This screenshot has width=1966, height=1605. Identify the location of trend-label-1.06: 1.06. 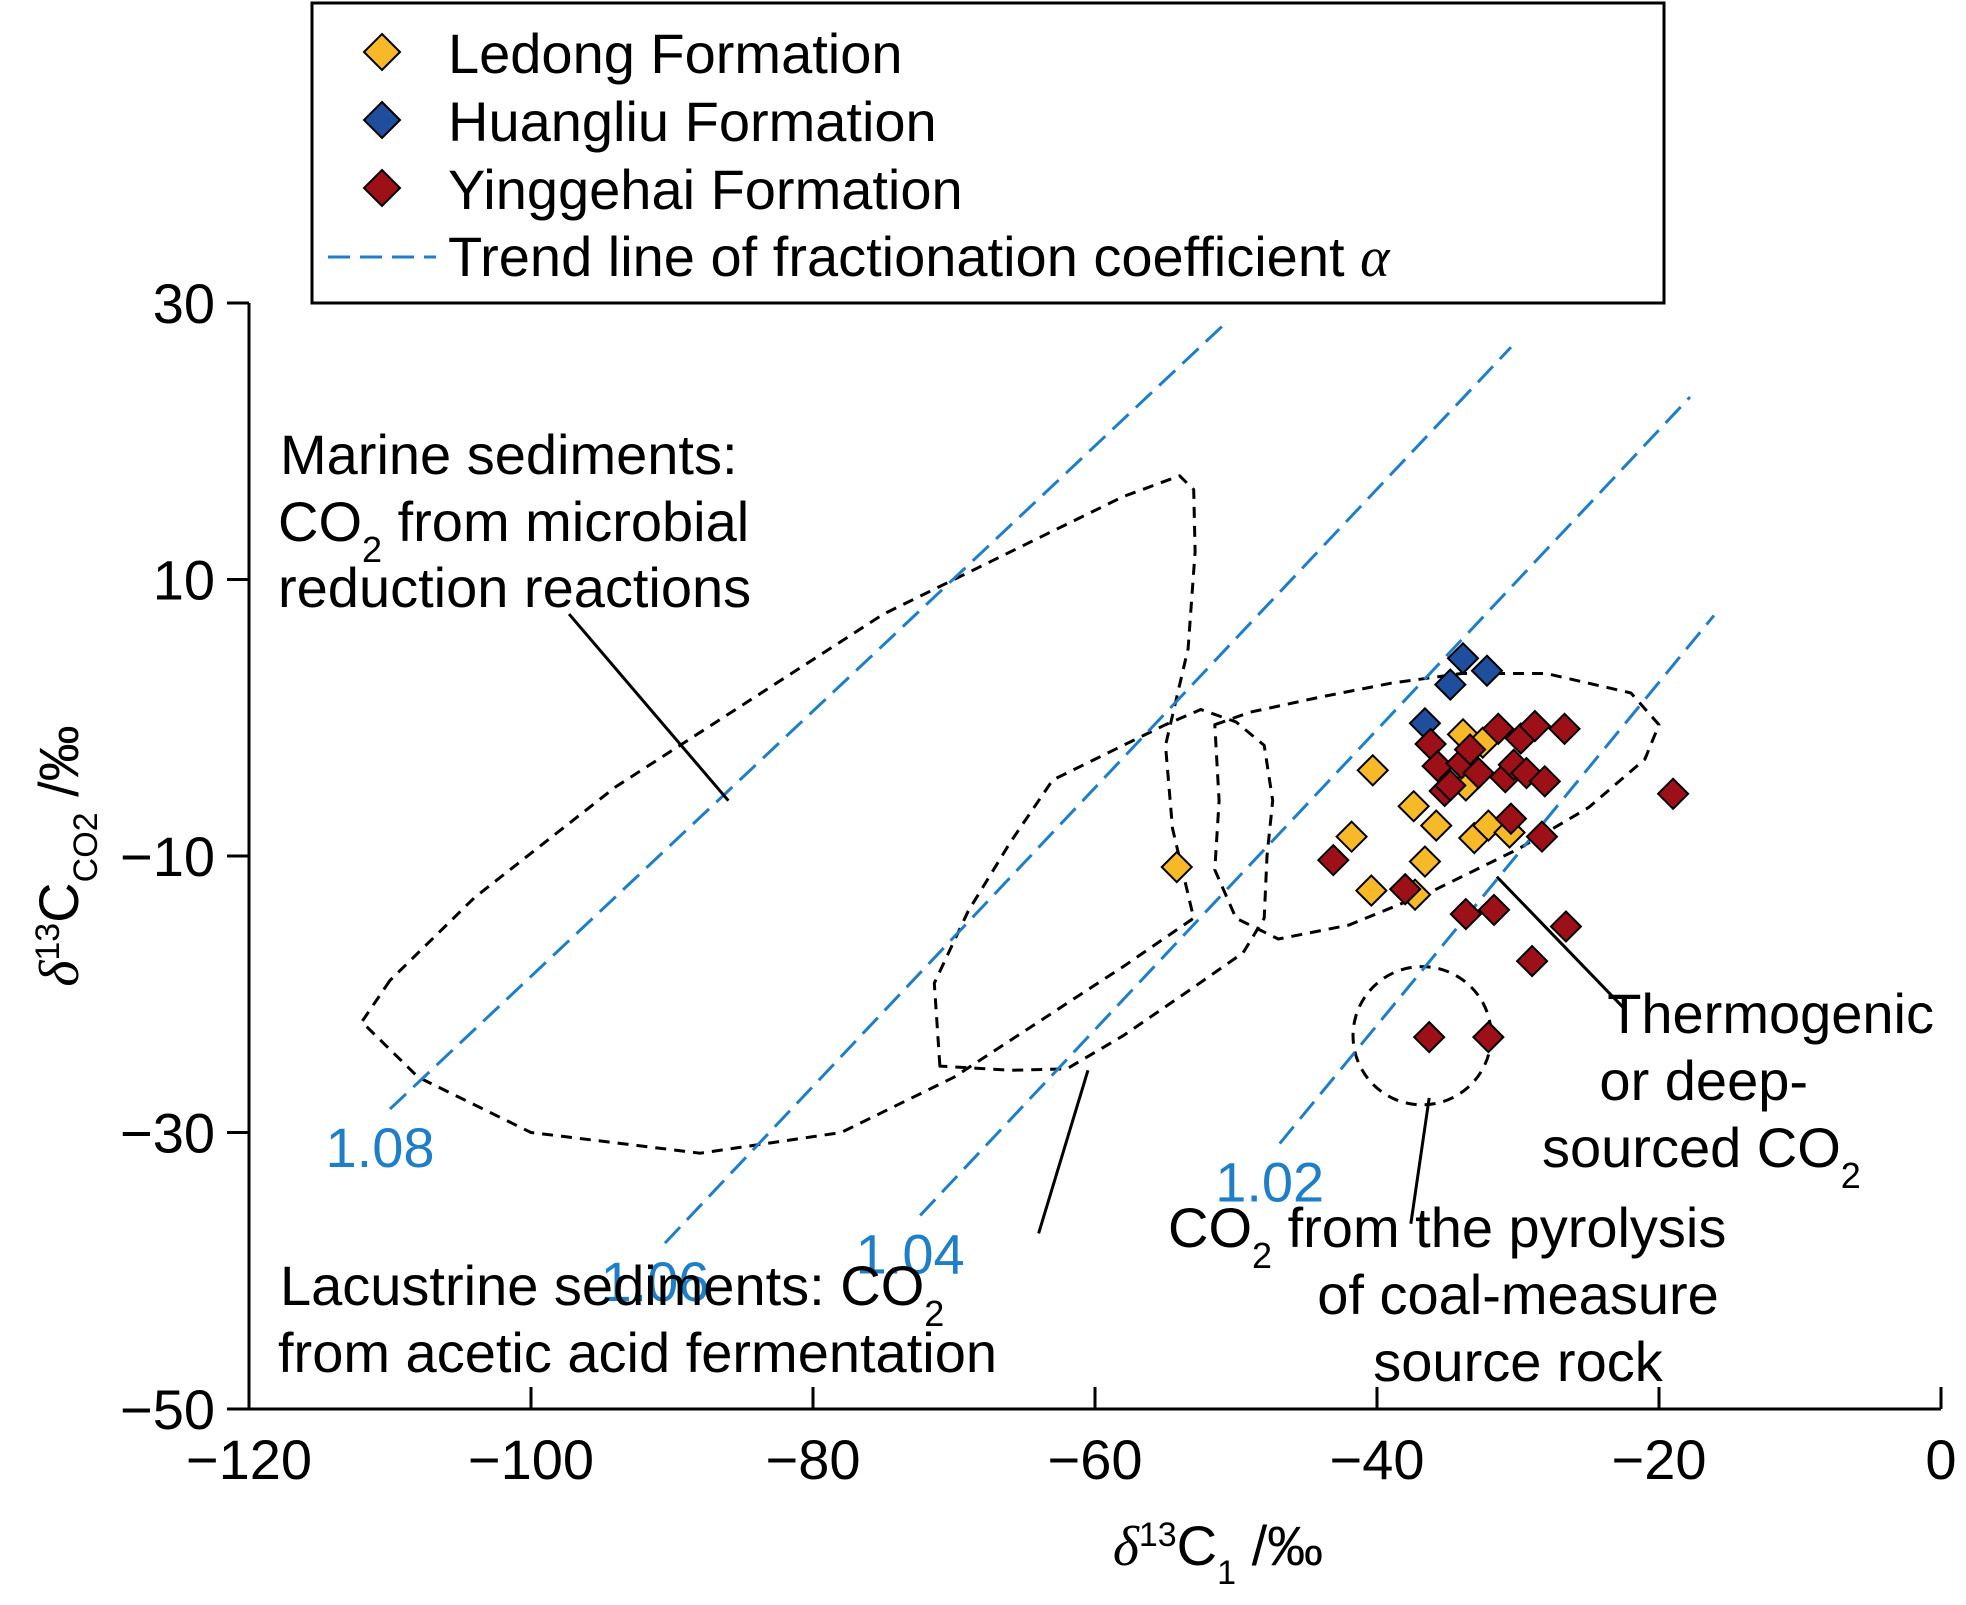
(654, 1281).